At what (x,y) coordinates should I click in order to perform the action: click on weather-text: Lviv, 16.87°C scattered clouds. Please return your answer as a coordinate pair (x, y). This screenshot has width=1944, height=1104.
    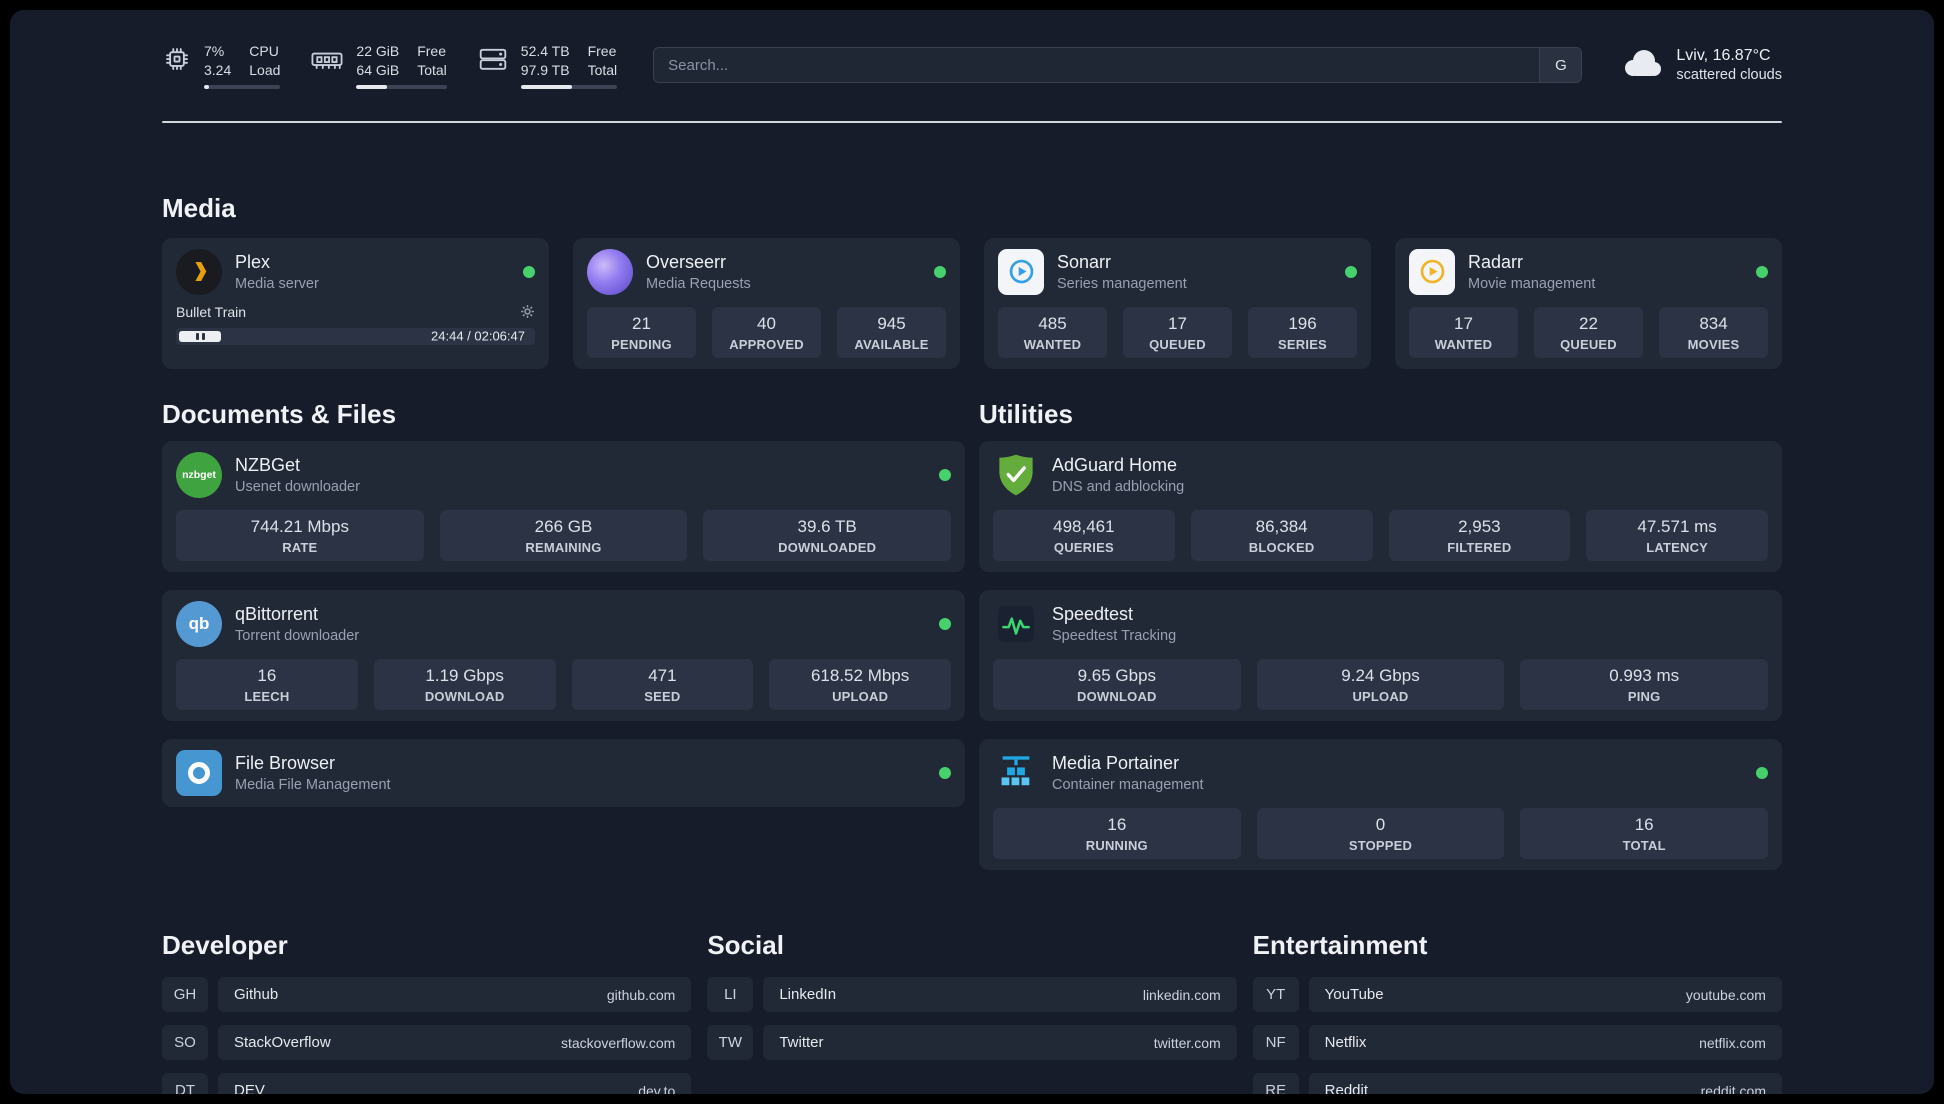
    Looking at the image, I should click on (1729, 65).